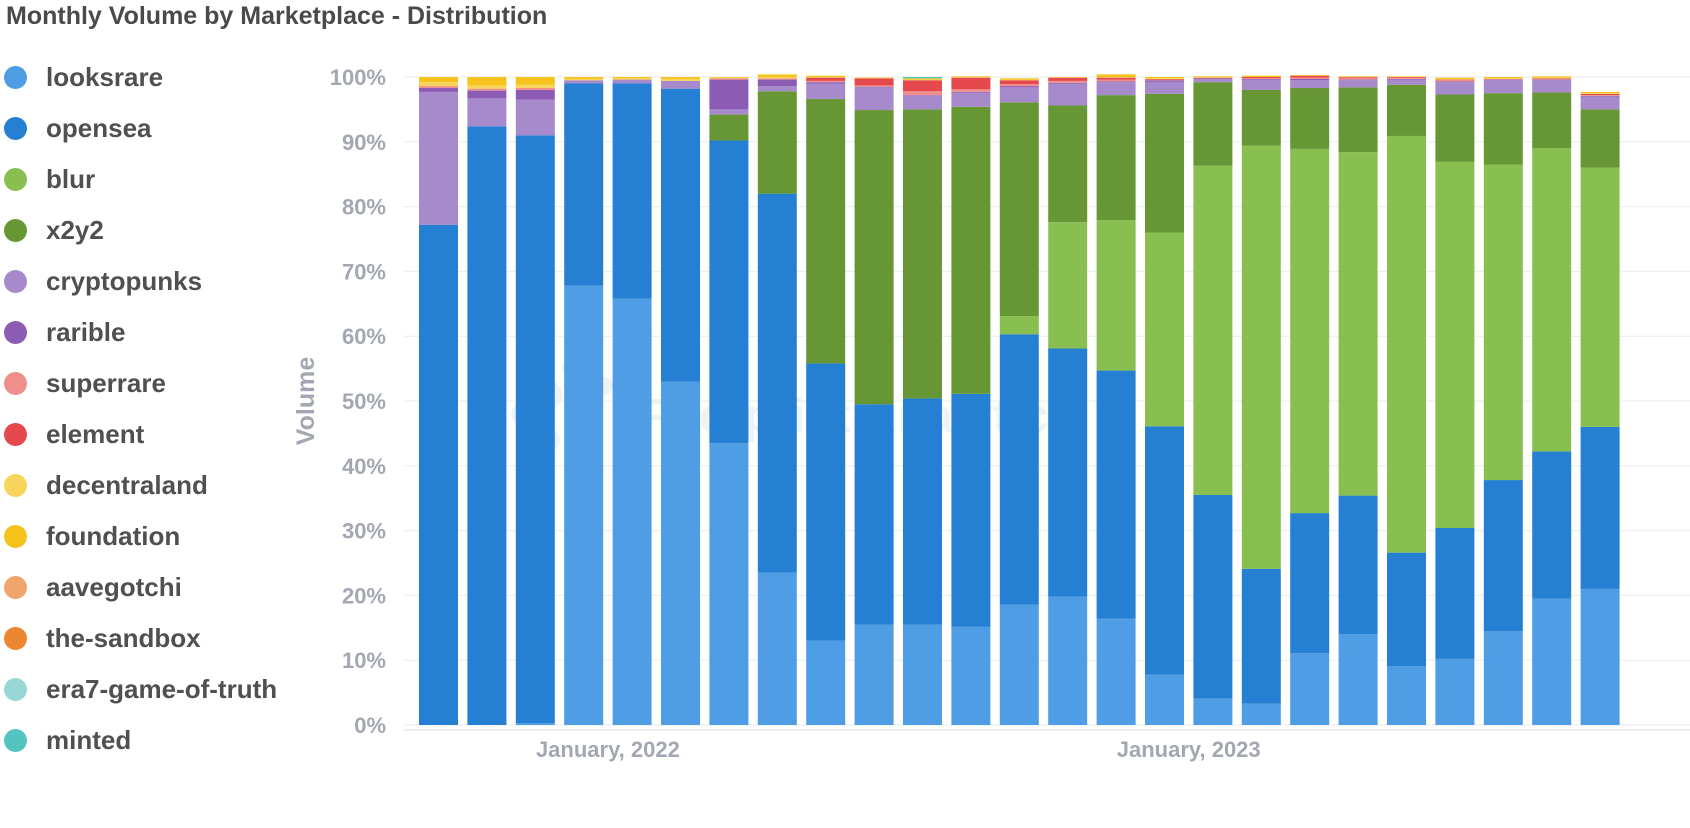 This screenshot has width=1690, height=828. I want to click on legend-item-minted: minted, so click(140, 740).